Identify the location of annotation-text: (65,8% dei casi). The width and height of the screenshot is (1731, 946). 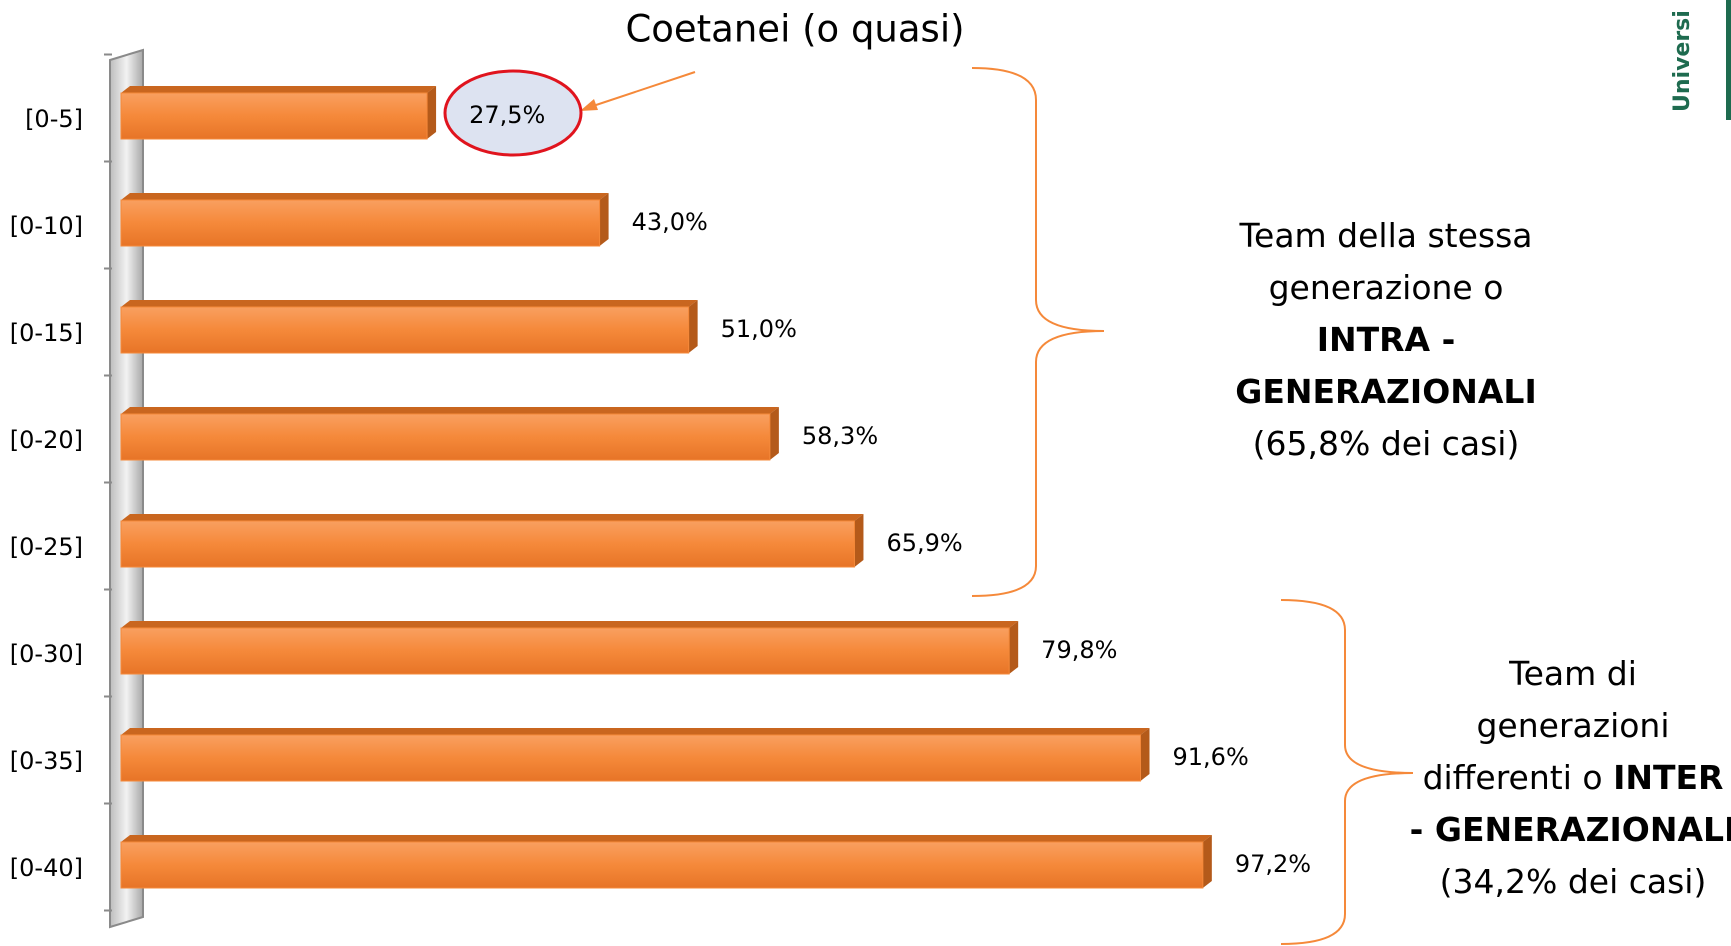
(1386, 443).